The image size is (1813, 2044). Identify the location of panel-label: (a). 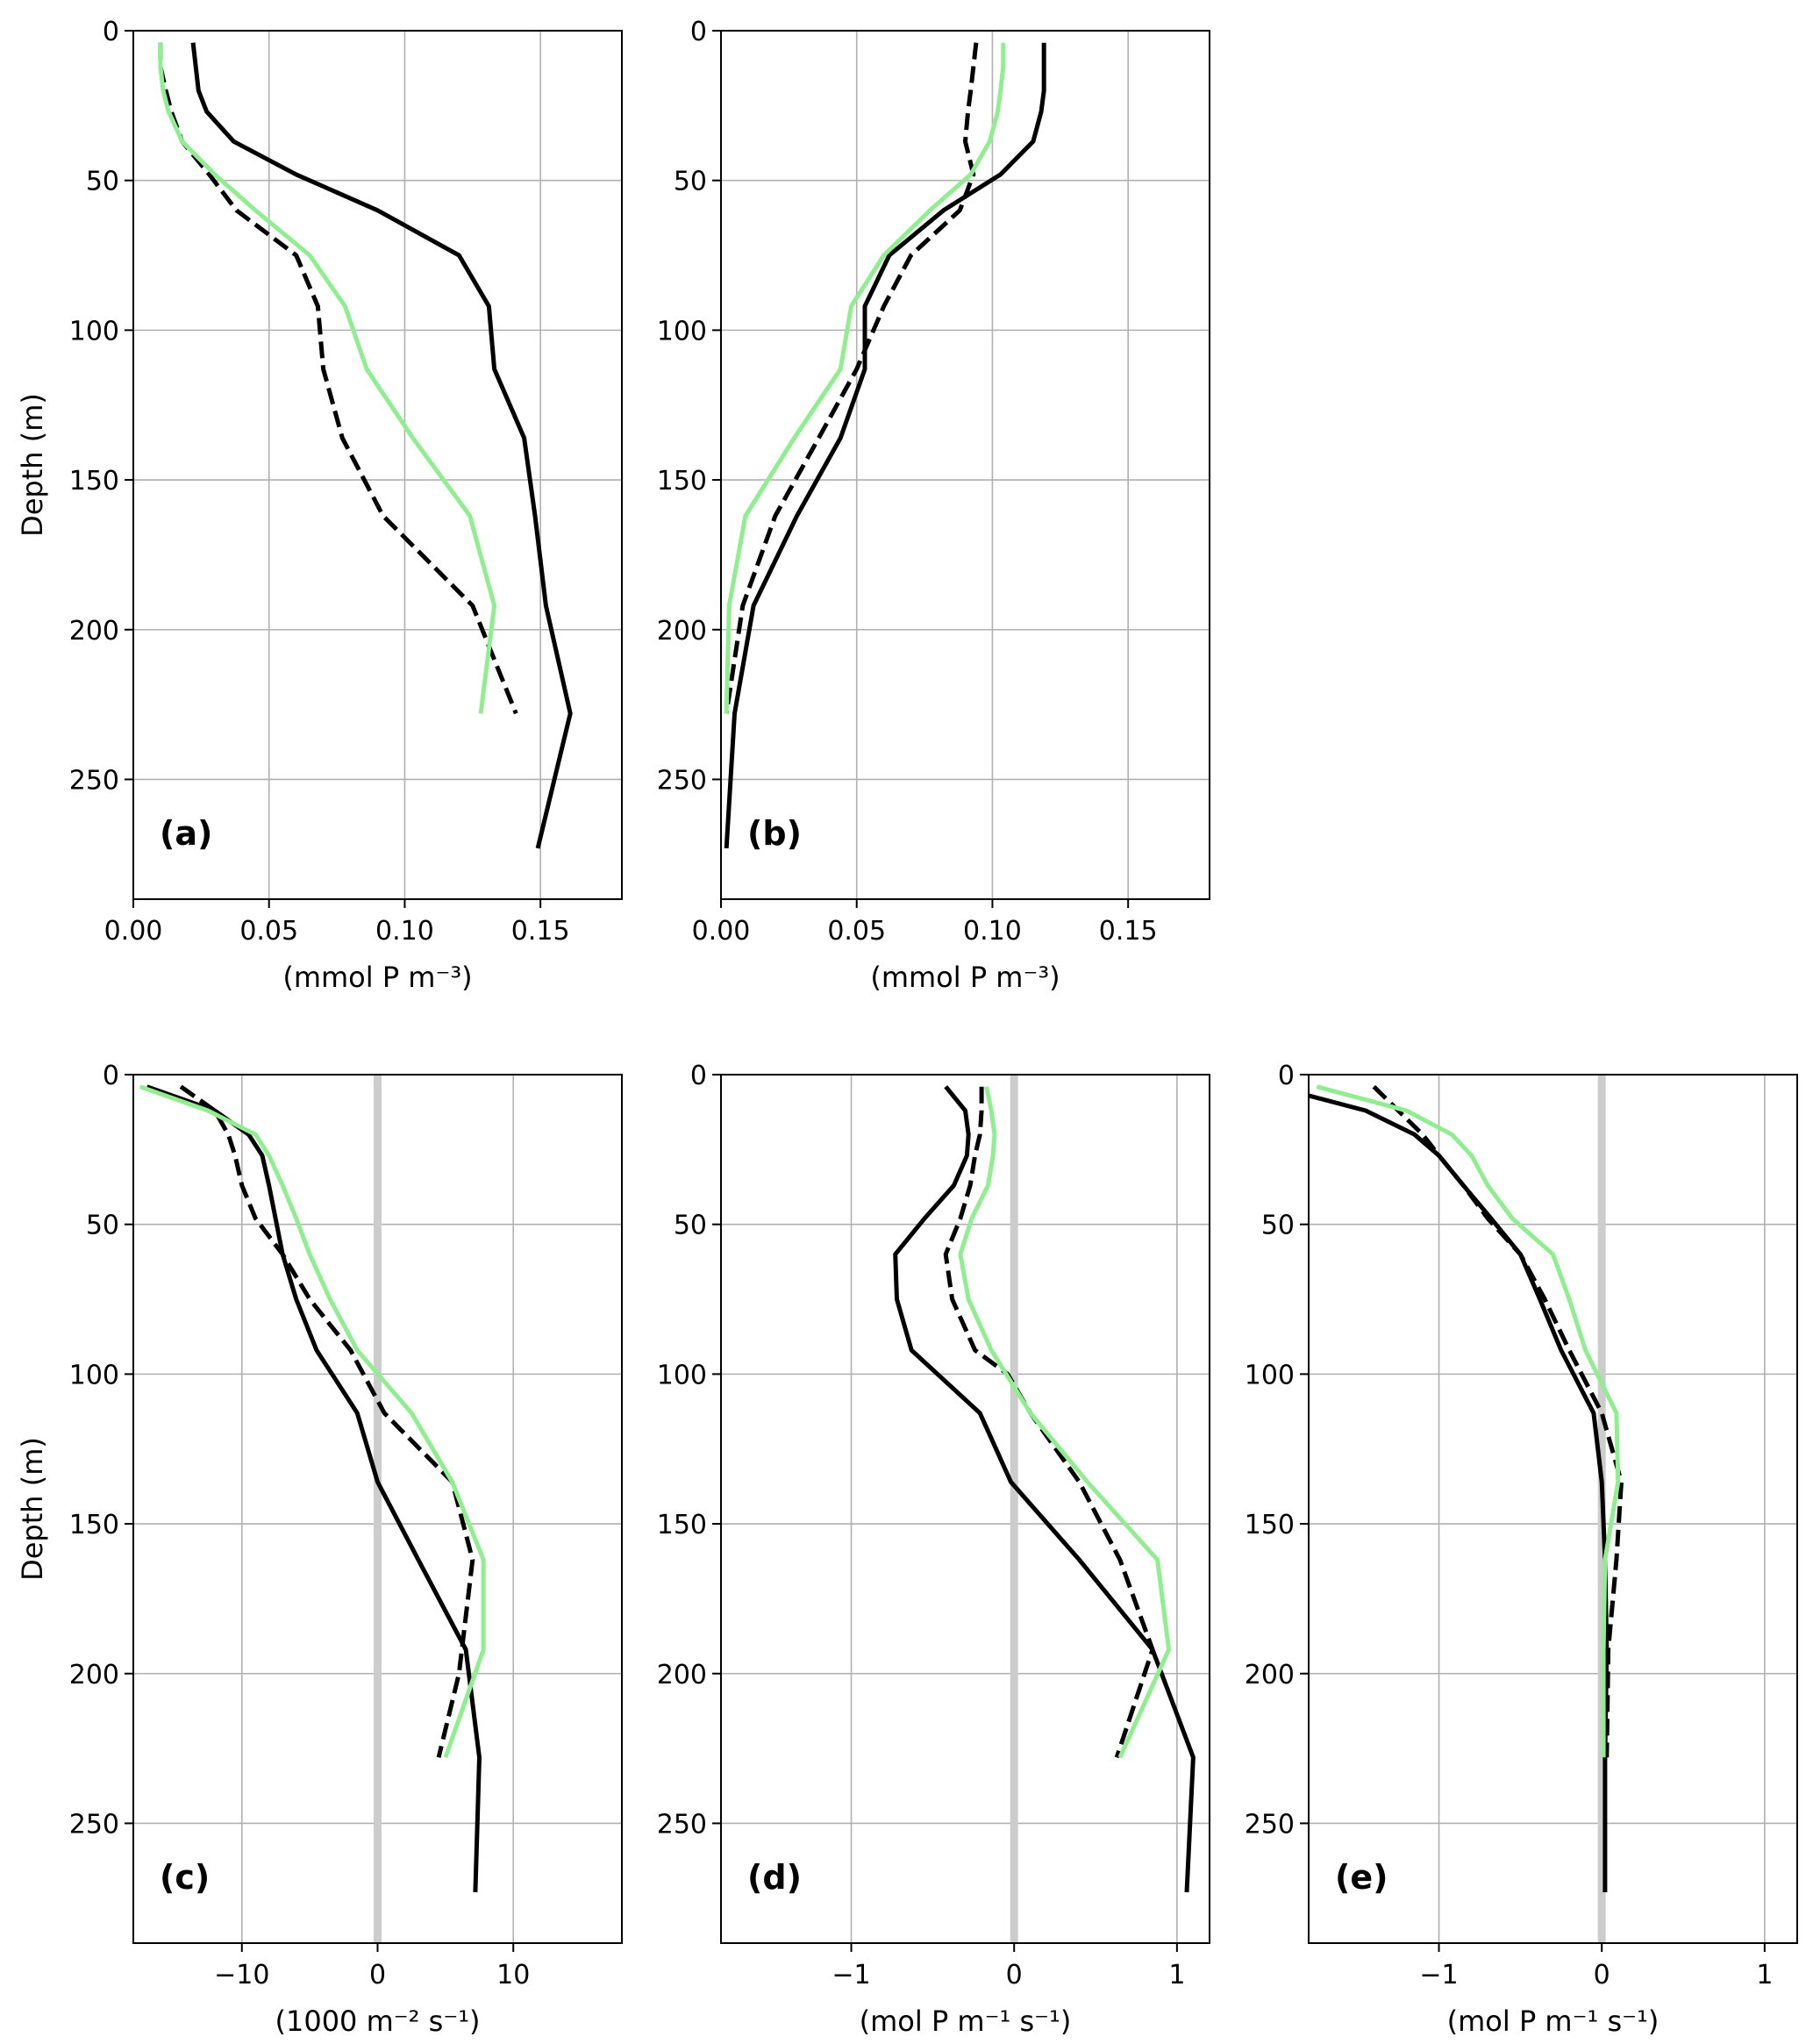
(186, 833).